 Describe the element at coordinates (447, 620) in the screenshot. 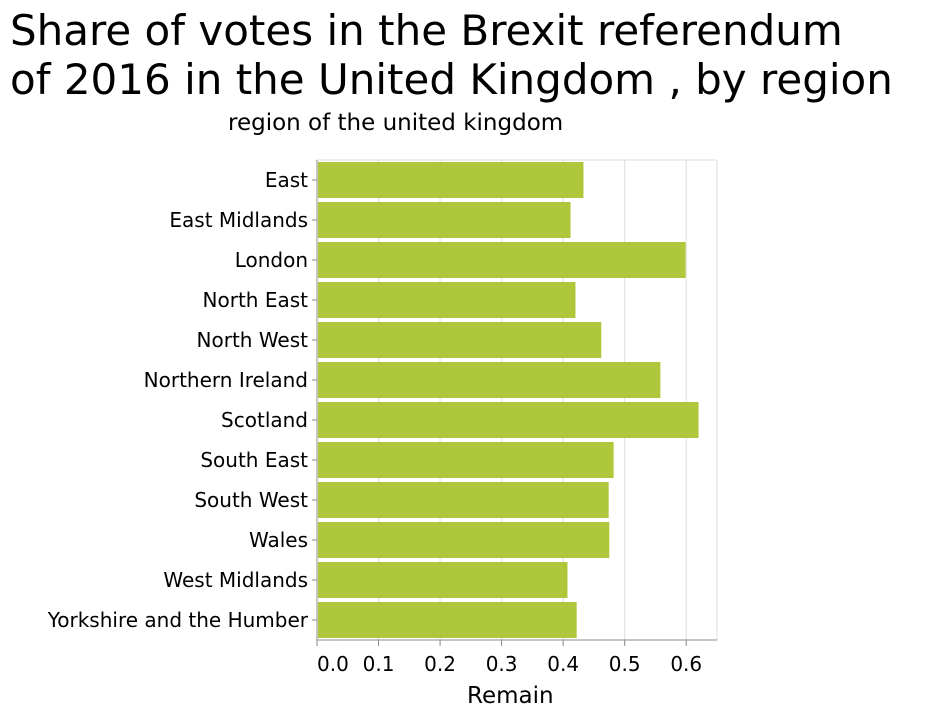

I see `bar-yorkshire-and-the-humber` at that location.